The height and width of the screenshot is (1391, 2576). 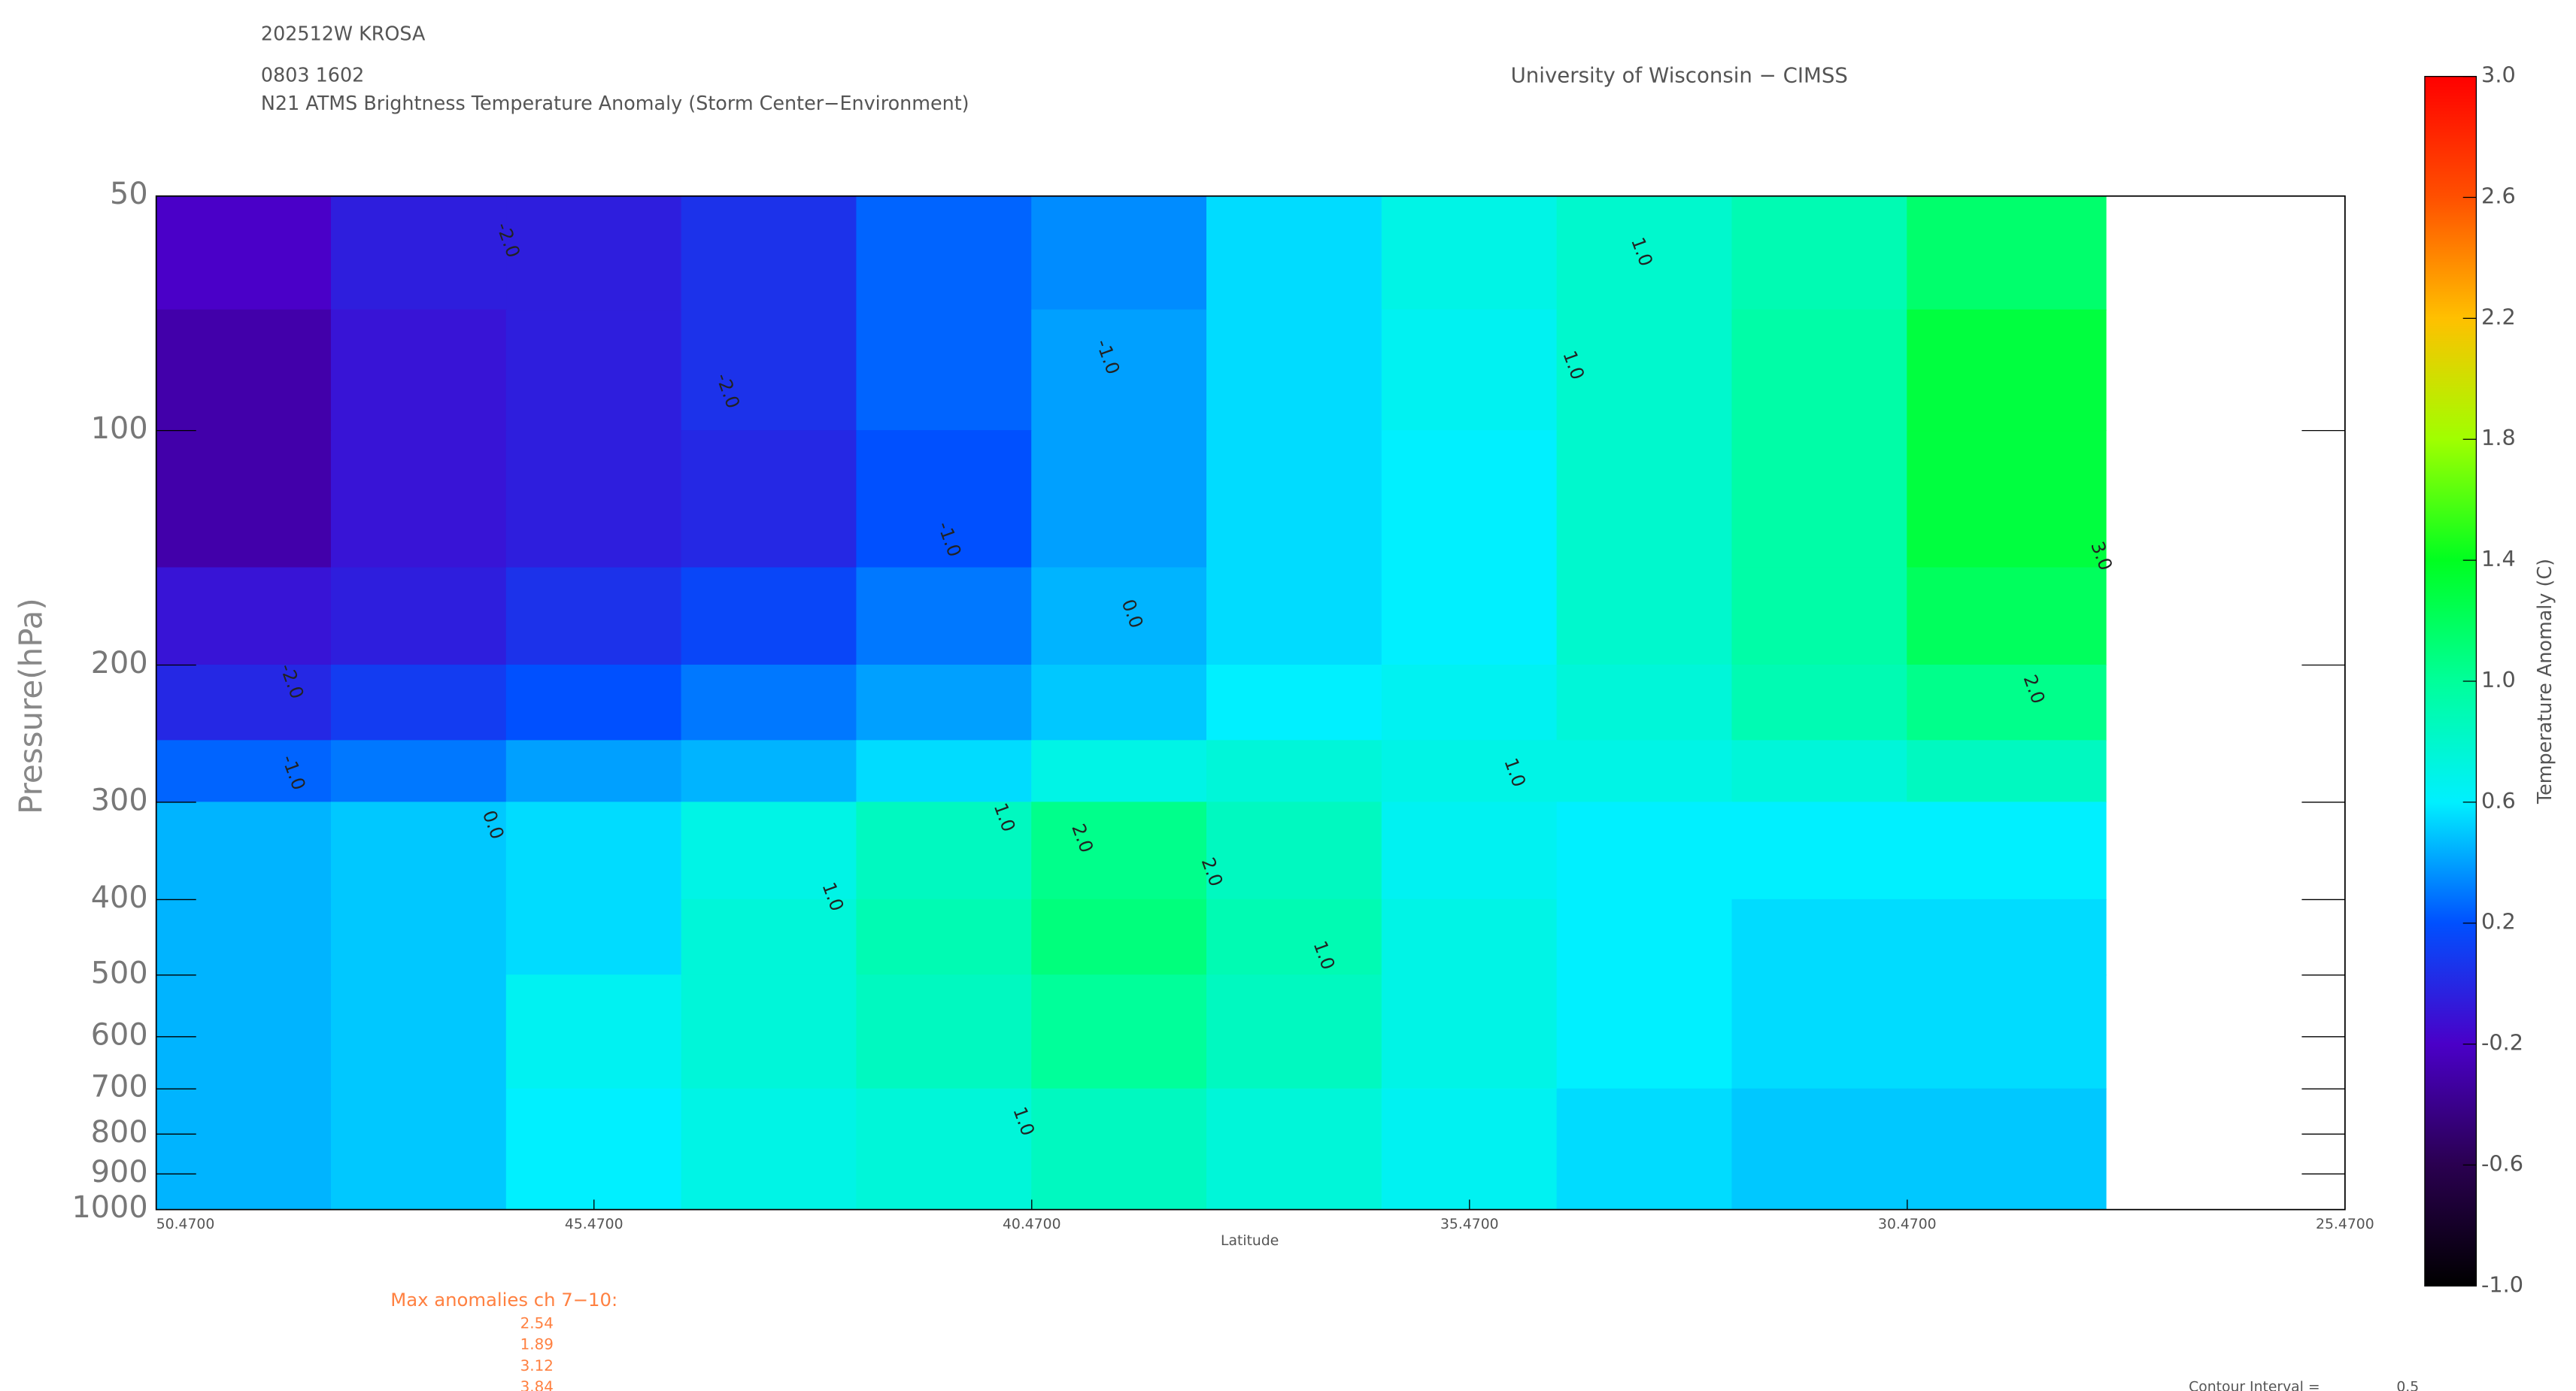 What do you see at coordinates (31, 706) in the screenshot?
I see `y-axis-label: Pressure(hPa)` at bounding box center [31, 706].